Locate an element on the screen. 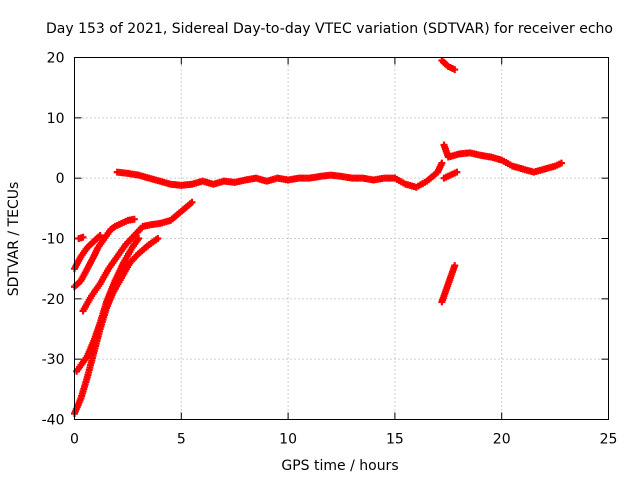  x-tick-label: 5 is located at coordinates (181, 440).